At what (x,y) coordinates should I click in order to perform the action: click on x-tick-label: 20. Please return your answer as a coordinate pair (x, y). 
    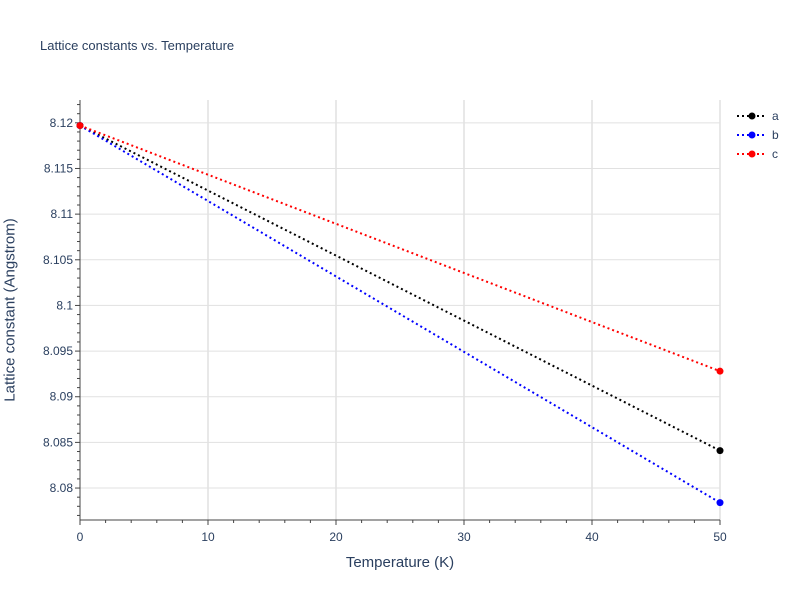
    Looking at the image, I should click on (336, 537).